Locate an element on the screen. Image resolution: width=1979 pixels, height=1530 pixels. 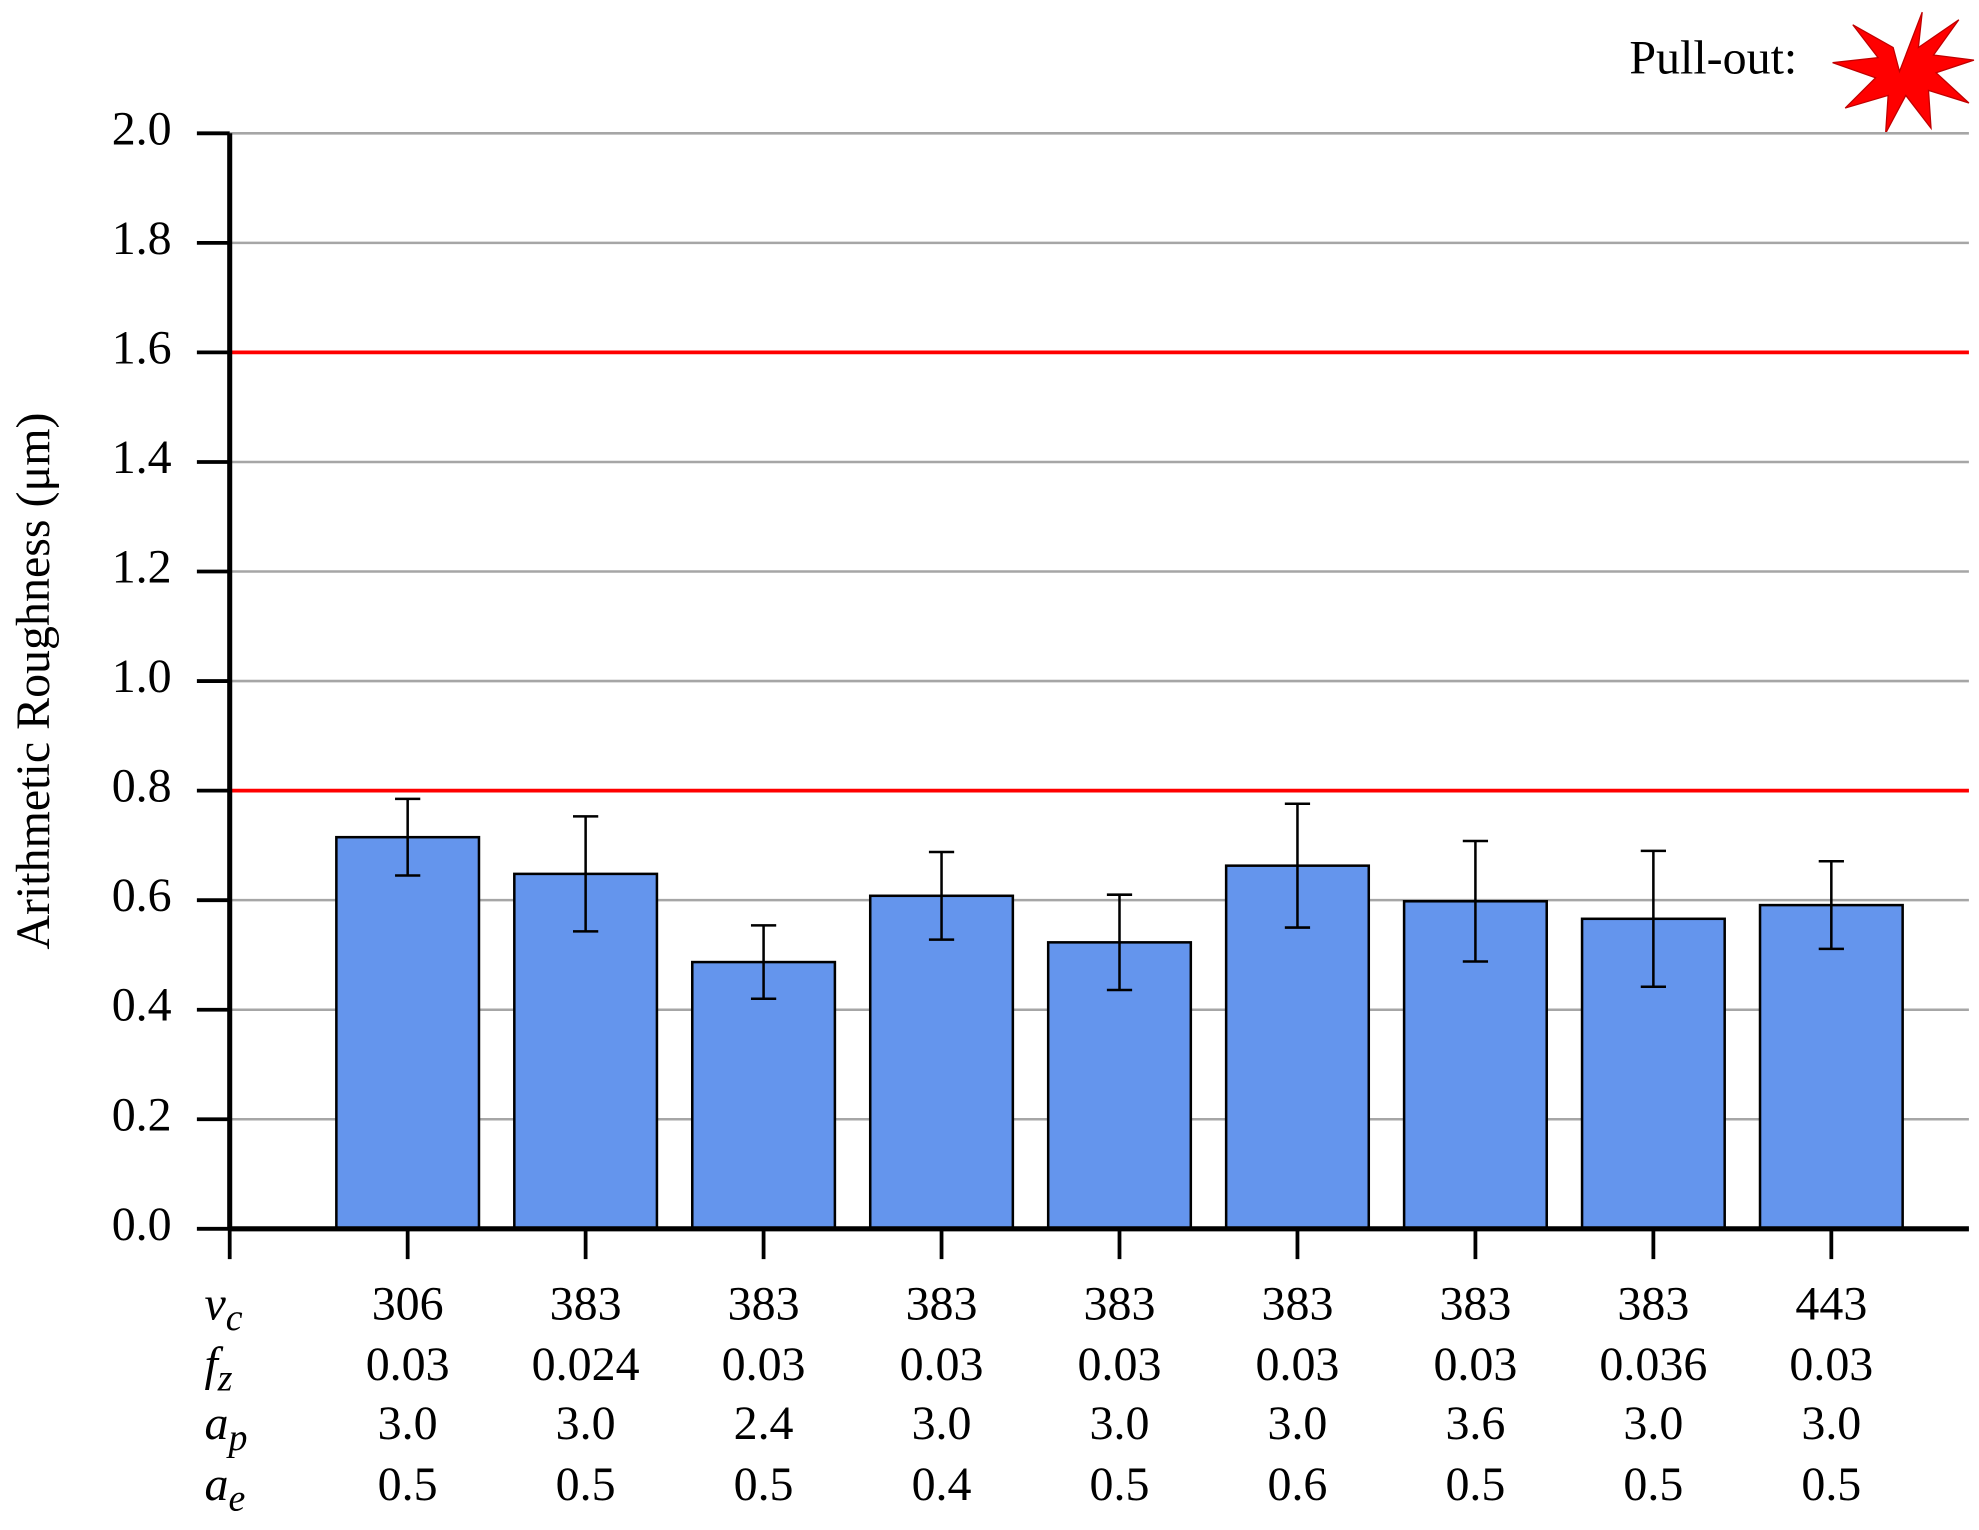
parameter-value: 0.4 is located at coordinates (942, 1484).